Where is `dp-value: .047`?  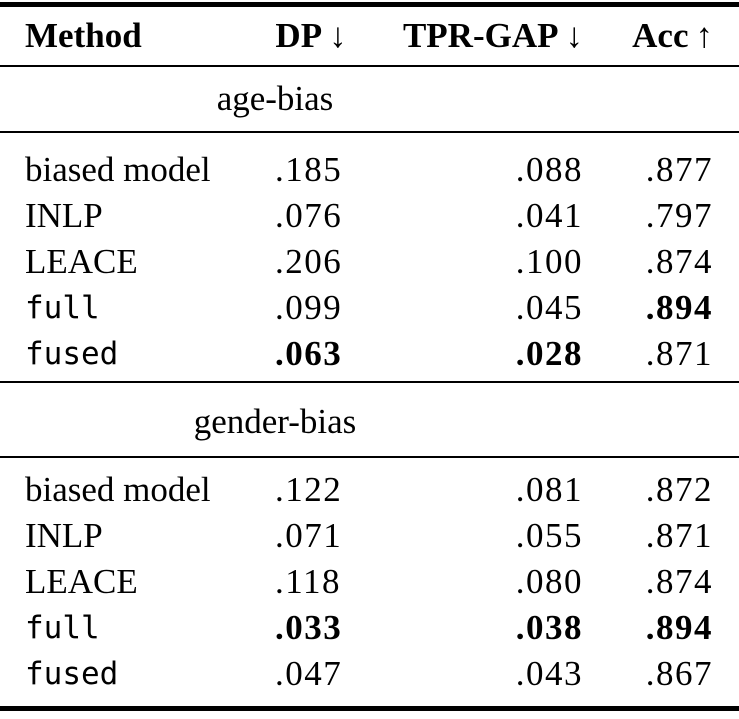 dp-value: .047 is located at coordinates (309, 673).